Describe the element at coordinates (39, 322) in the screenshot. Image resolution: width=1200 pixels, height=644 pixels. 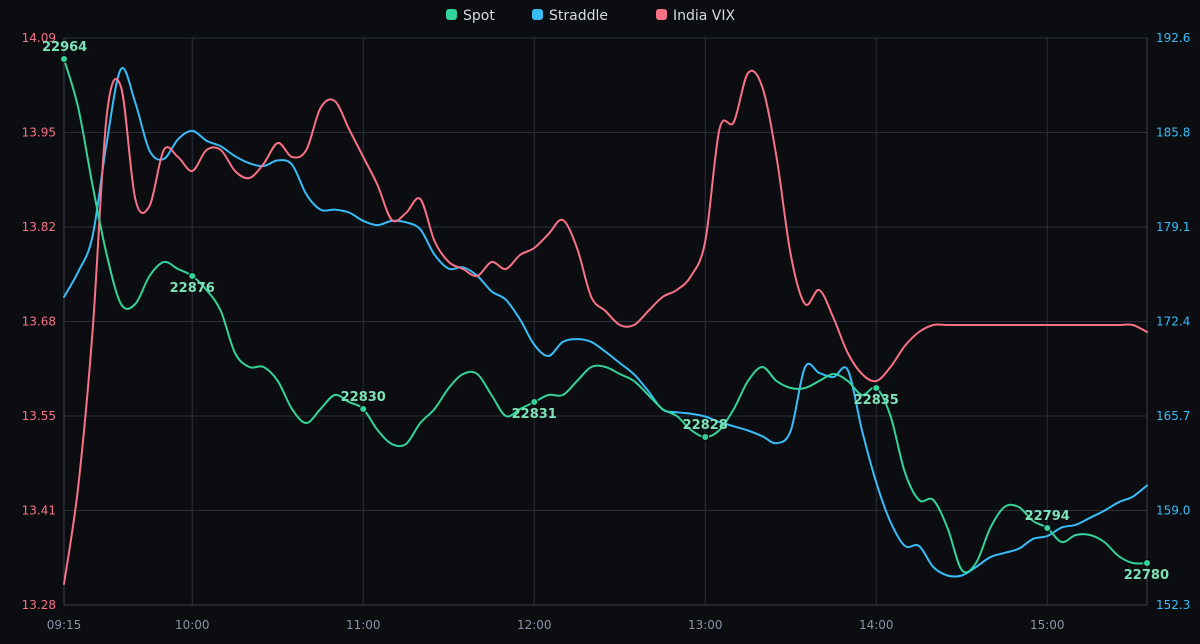
I see `y-left-tick-label: 13.68` at that location.